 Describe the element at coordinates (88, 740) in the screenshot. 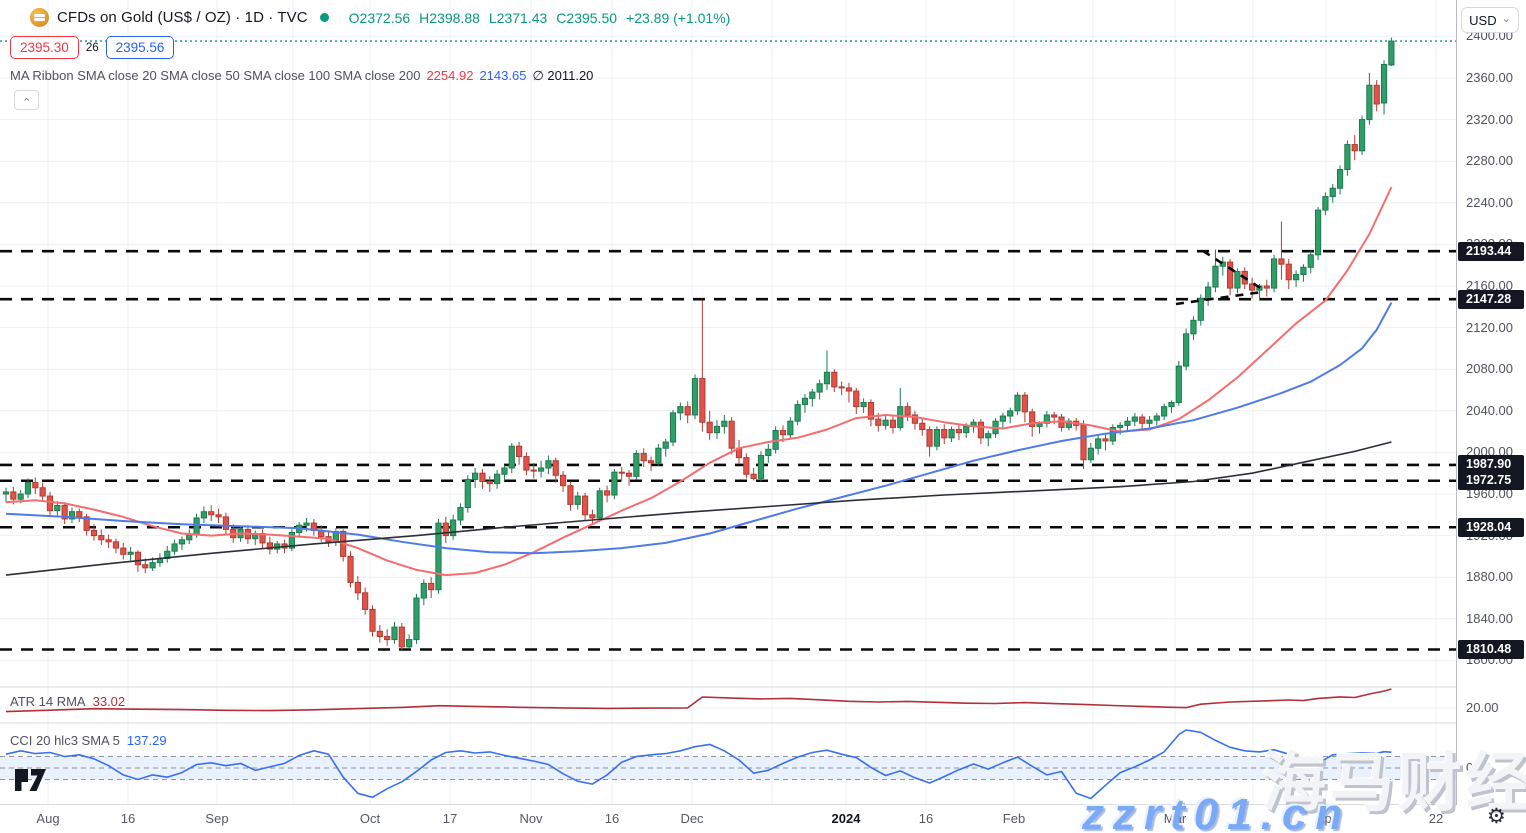

I see `cci-indicator-row: CCI 20 hlc3 SMA 5 137.29` at that location.